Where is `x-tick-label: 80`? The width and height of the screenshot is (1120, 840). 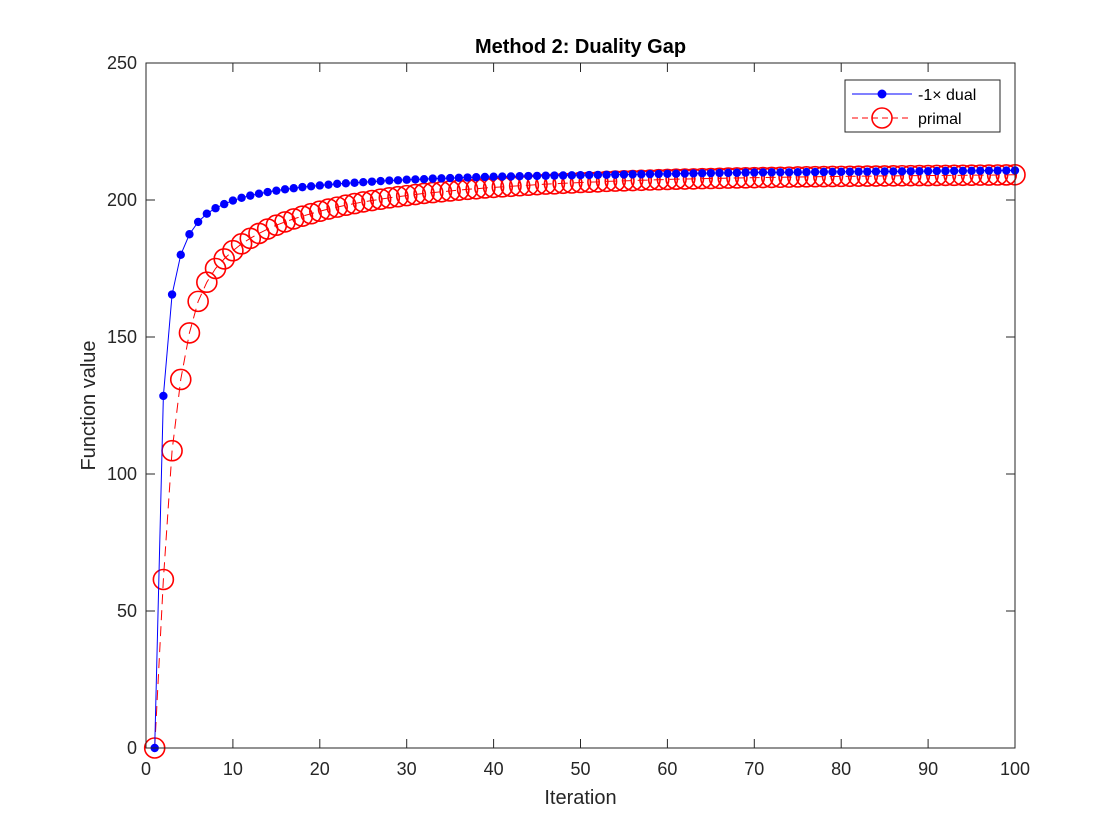
x-tick-label: 80 is located at coordinates (841, 769).